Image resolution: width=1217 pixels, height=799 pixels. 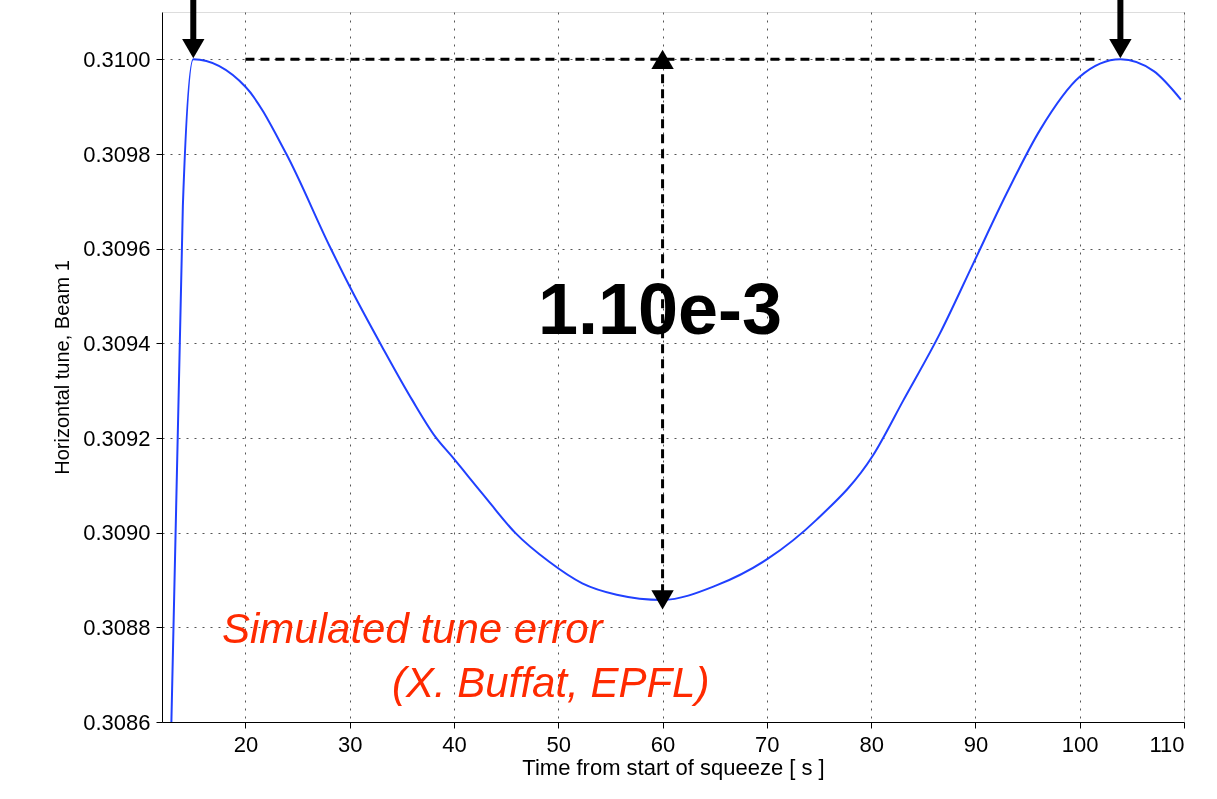 What do you see at coordinates (117, 627) in the screenshot?
I see `y-tick-label: 0.3088` at bounding box center [117, 627].